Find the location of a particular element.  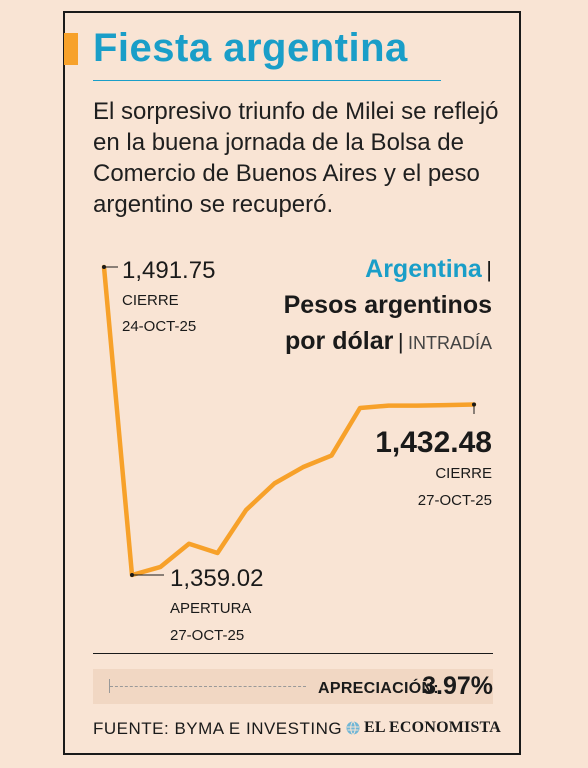

appreciation-value: 3.97% is located at coordinates (457, 686).